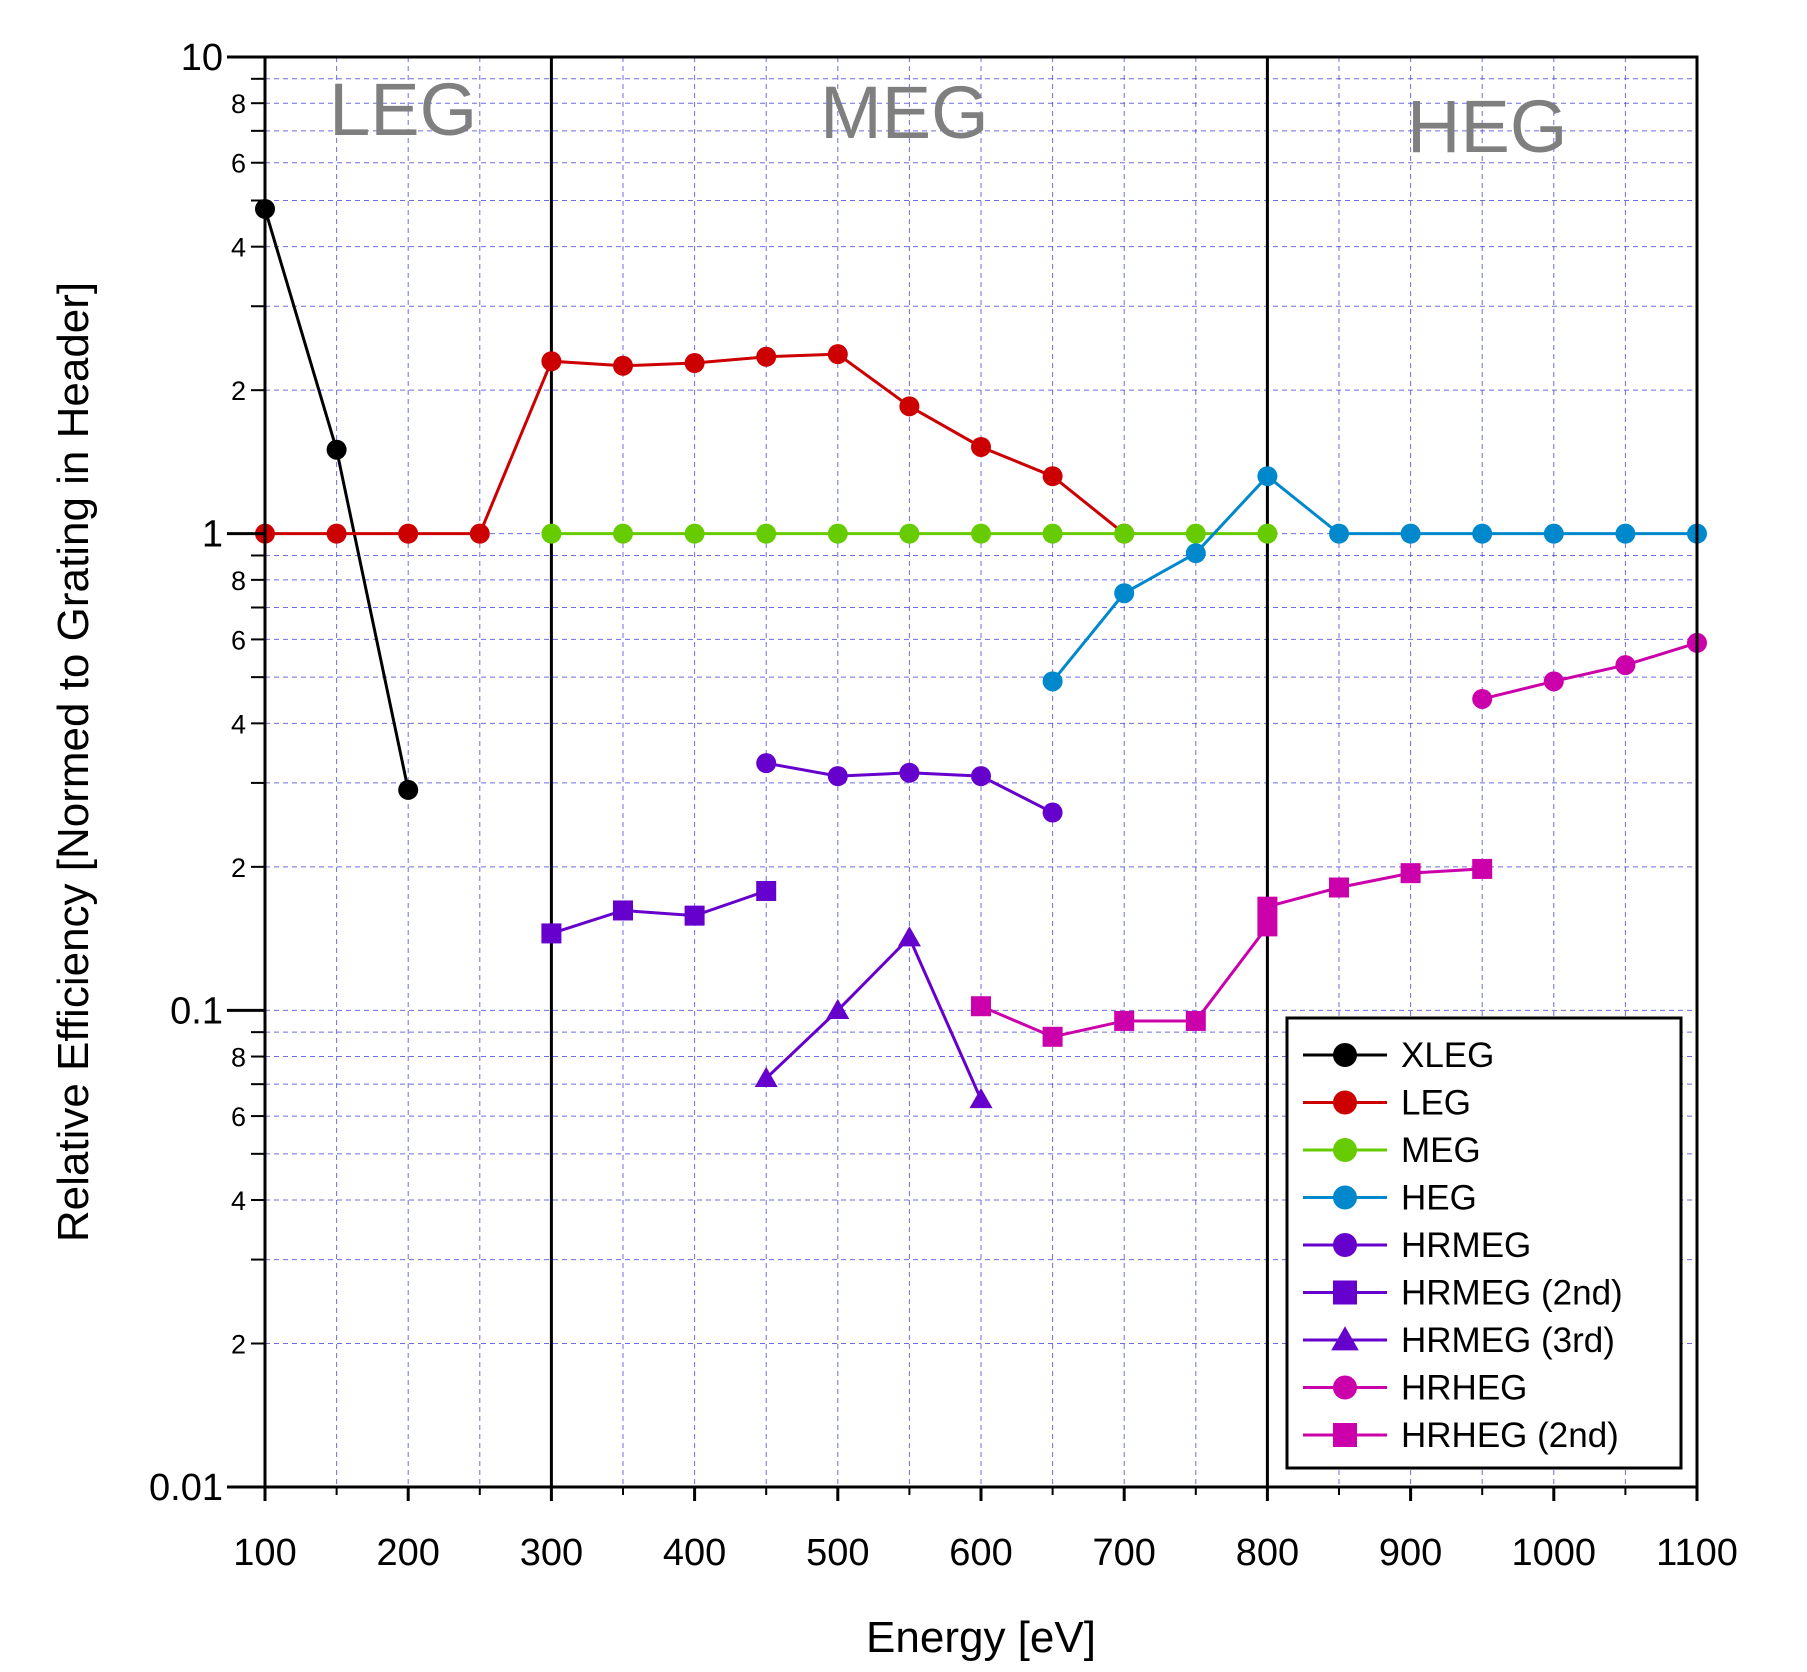  What do you see at coordinates (1510, 1435) in the screenshot?
I see `legend-label: HRHEG (2nd)` at bounding box center [1510, 1435].